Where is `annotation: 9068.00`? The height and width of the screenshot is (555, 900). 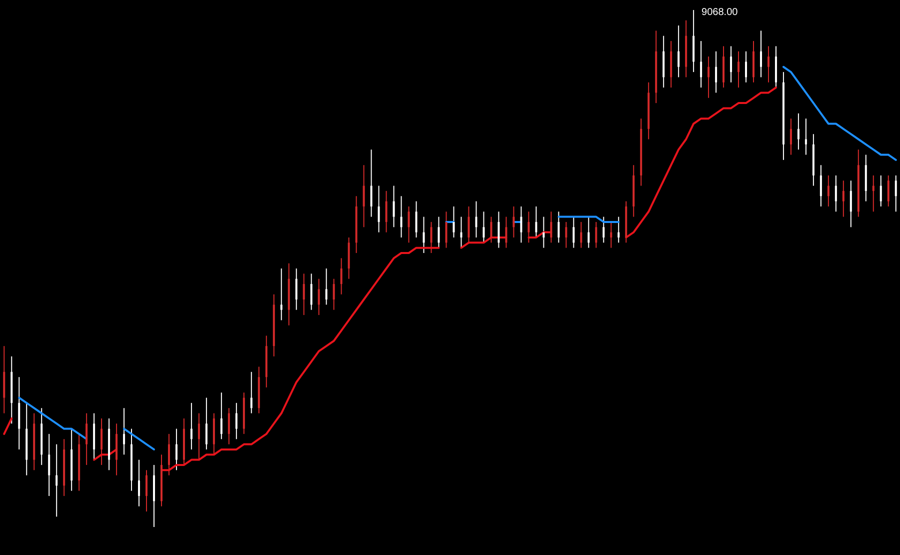
annotation: 9068.00 is located at coordinates (720, 12).